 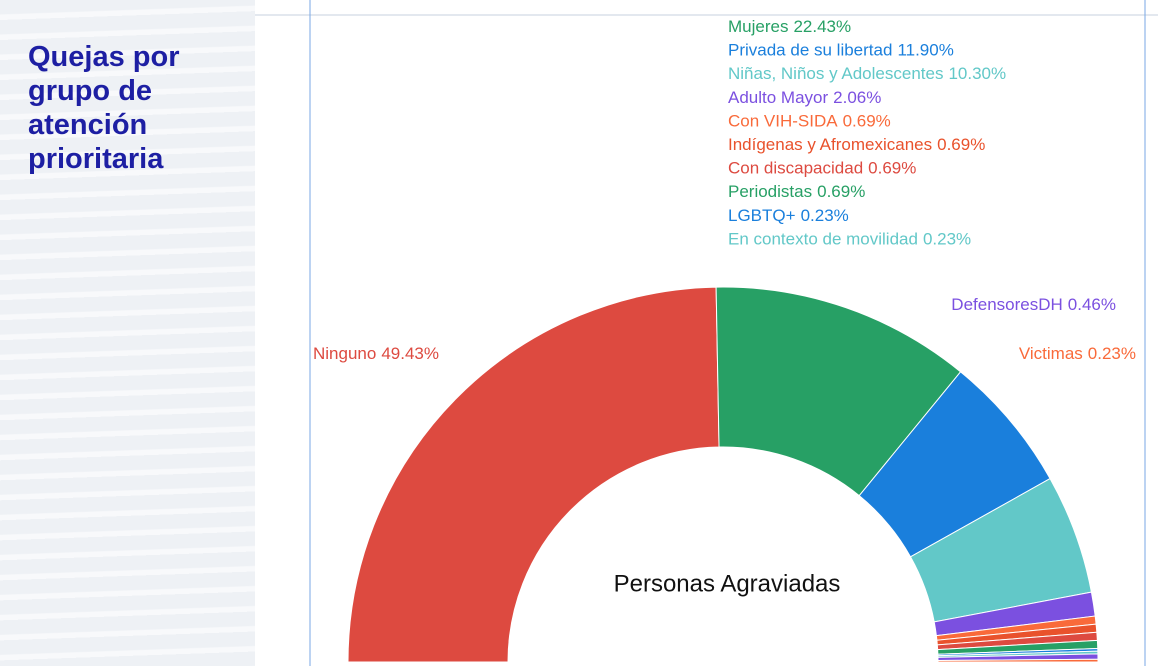 I want to click on chart-title: Personas Agraviadas, so click(x=727, y=583).